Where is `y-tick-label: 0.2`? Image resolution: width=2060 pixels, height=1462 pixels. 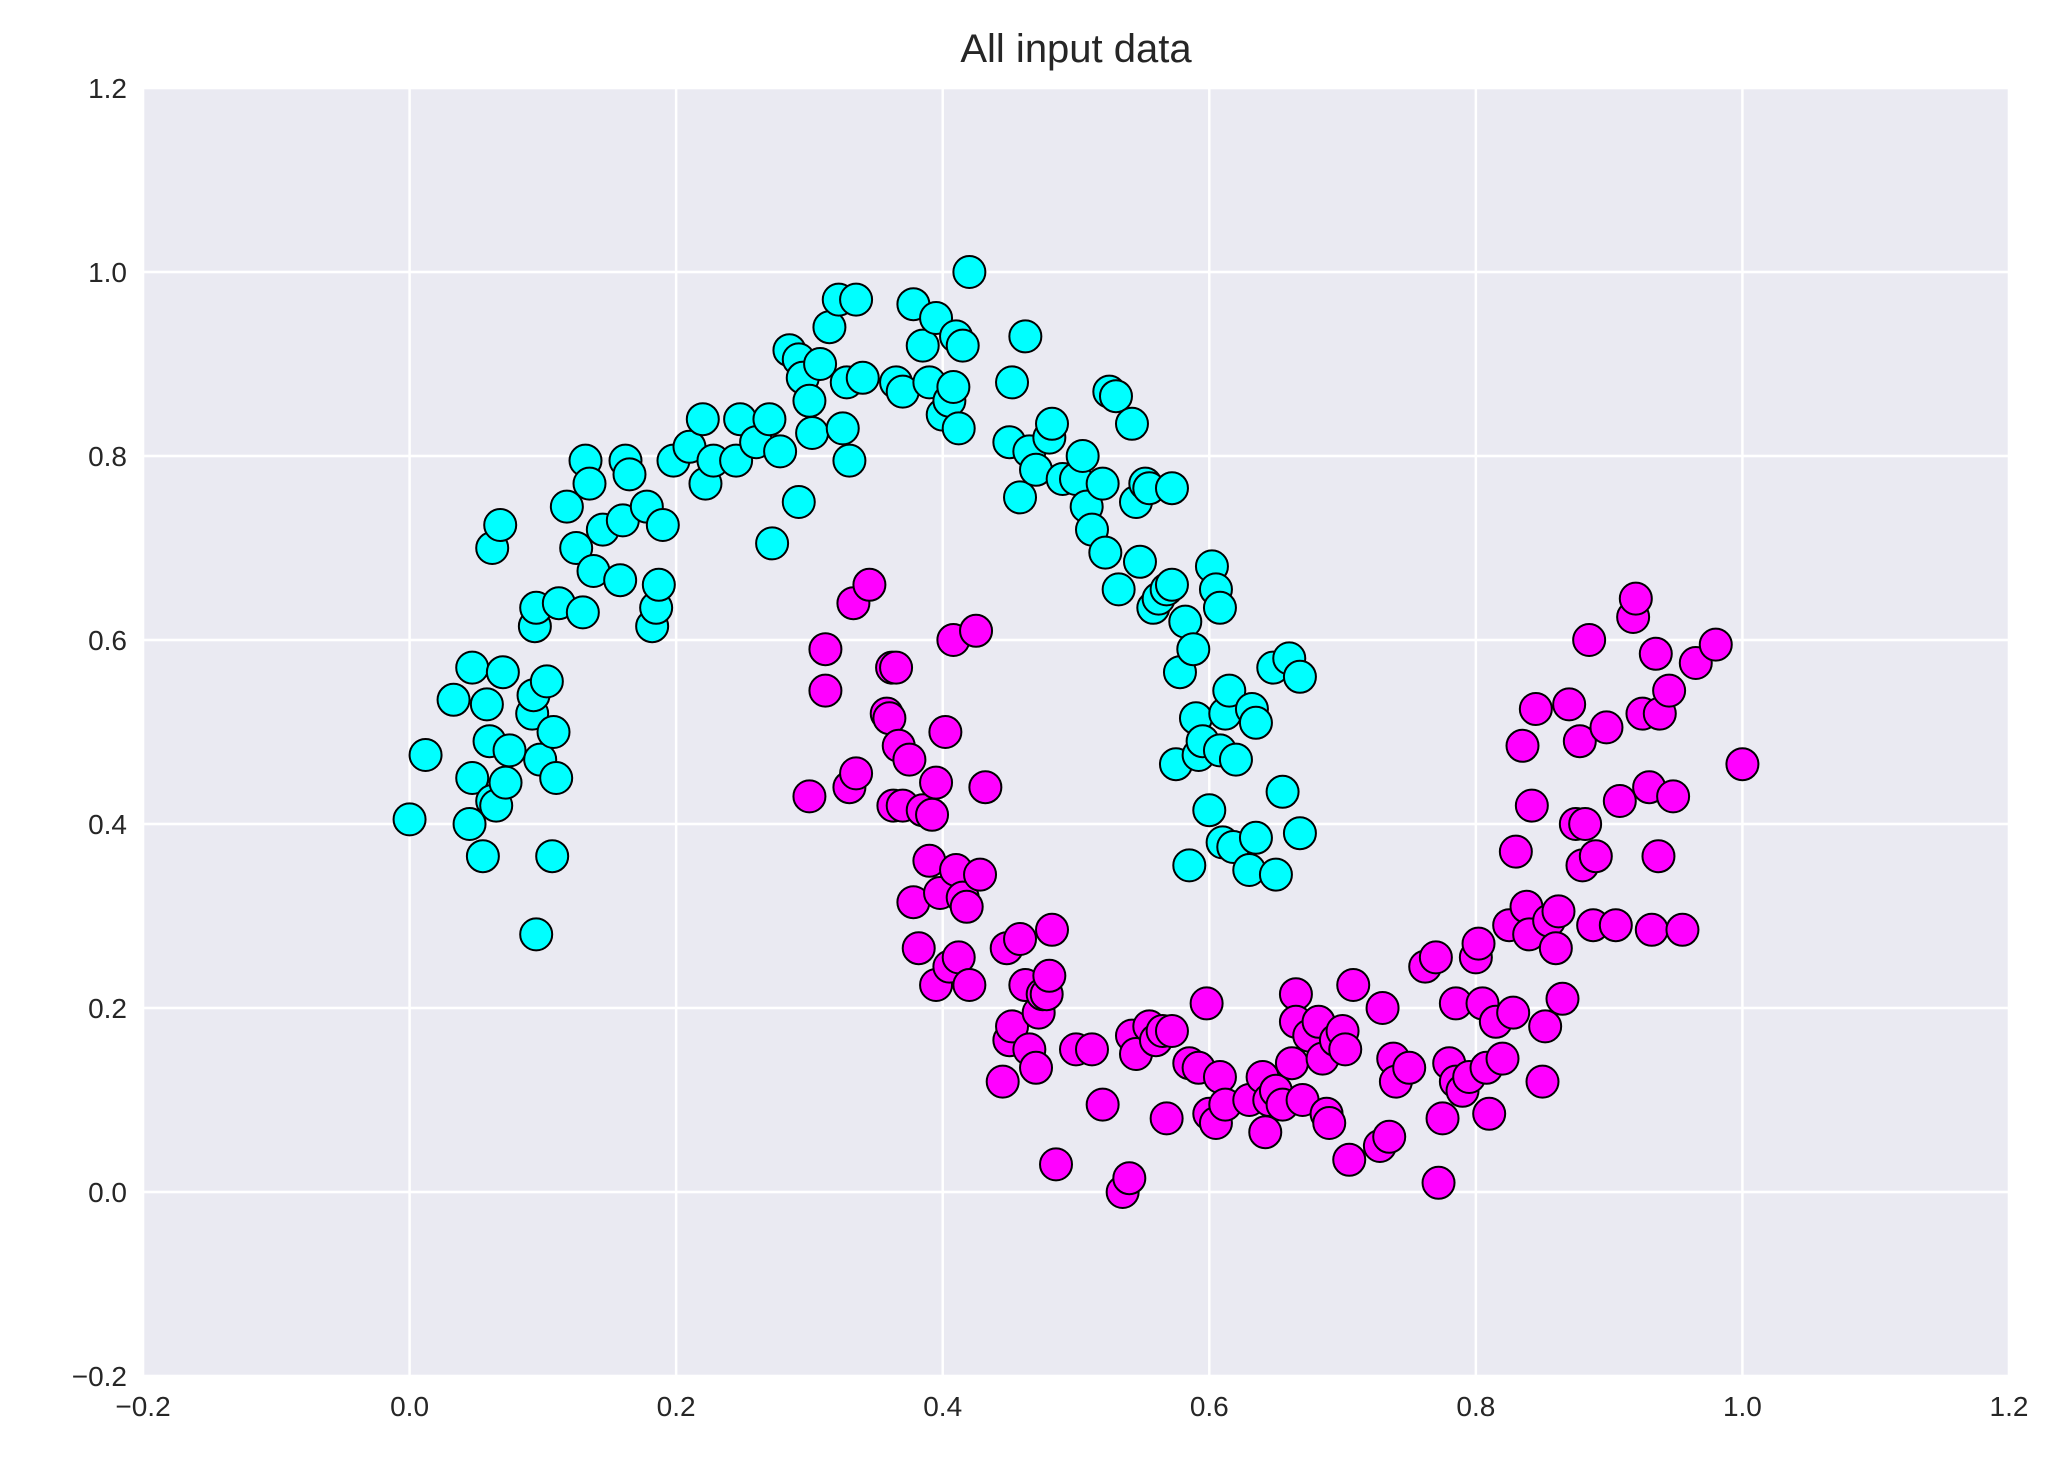 y-tick-label: 0.2 is located at coordinates (107, 1008).